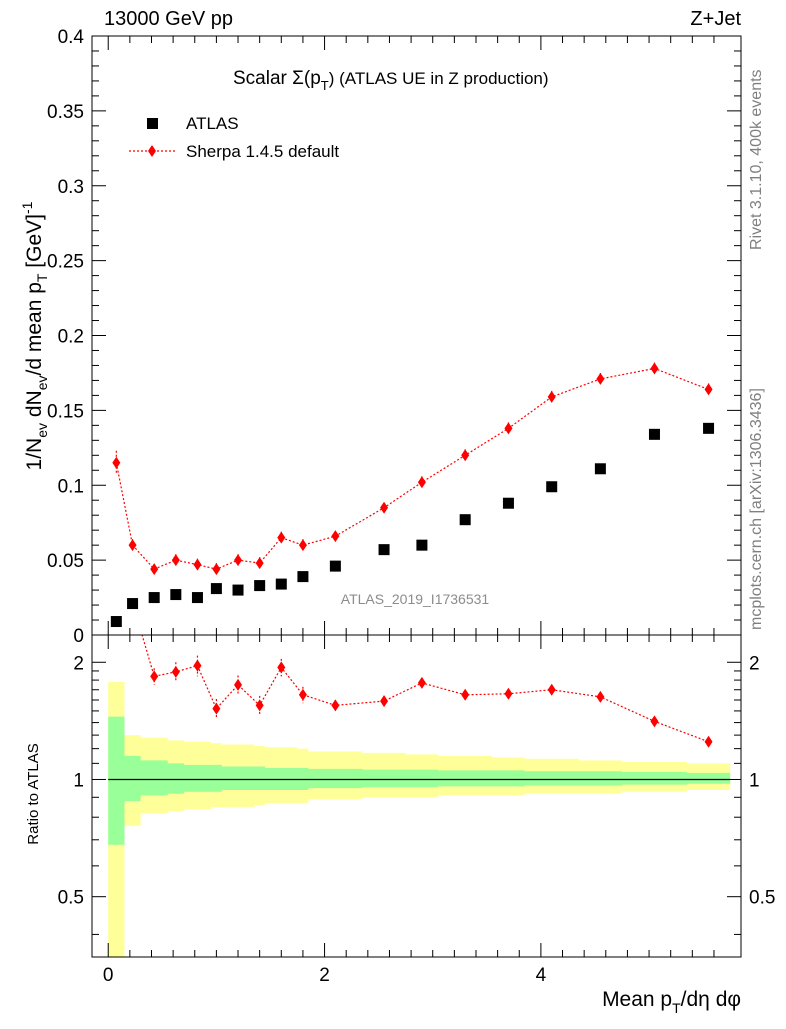 This screenshot has height=1029, width=786. I want to click on header-left: 13000 GeV pp, so click(168, 19).